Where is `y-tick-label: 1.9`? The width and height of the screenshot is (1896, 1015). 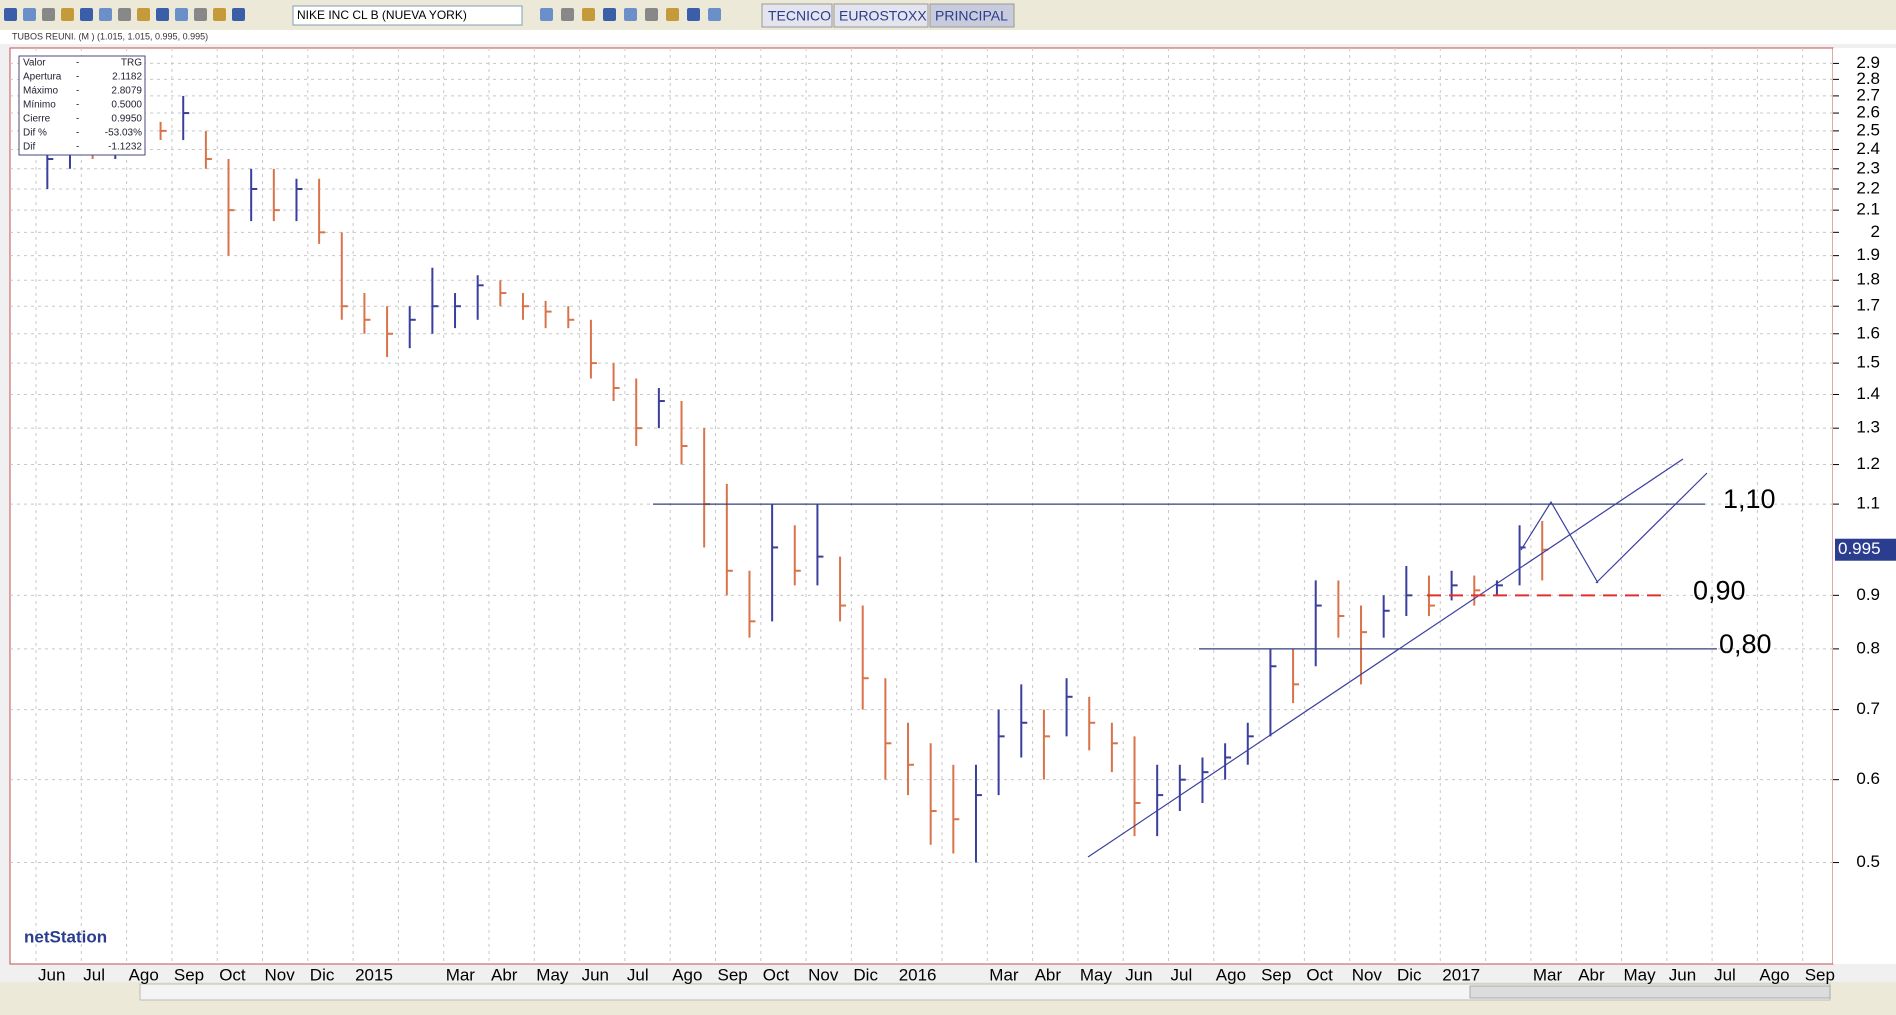
y-tick-label: 1.9 is located at coordinates (1868, 254).